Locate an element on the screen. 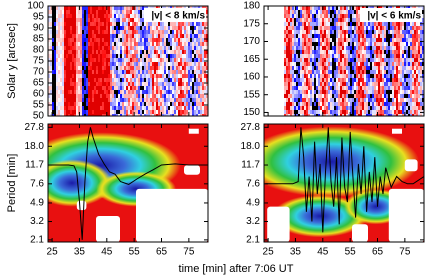 This screenshot has width=436, height=278. y-tick-label: 80 is located at coordinates (39, 50).